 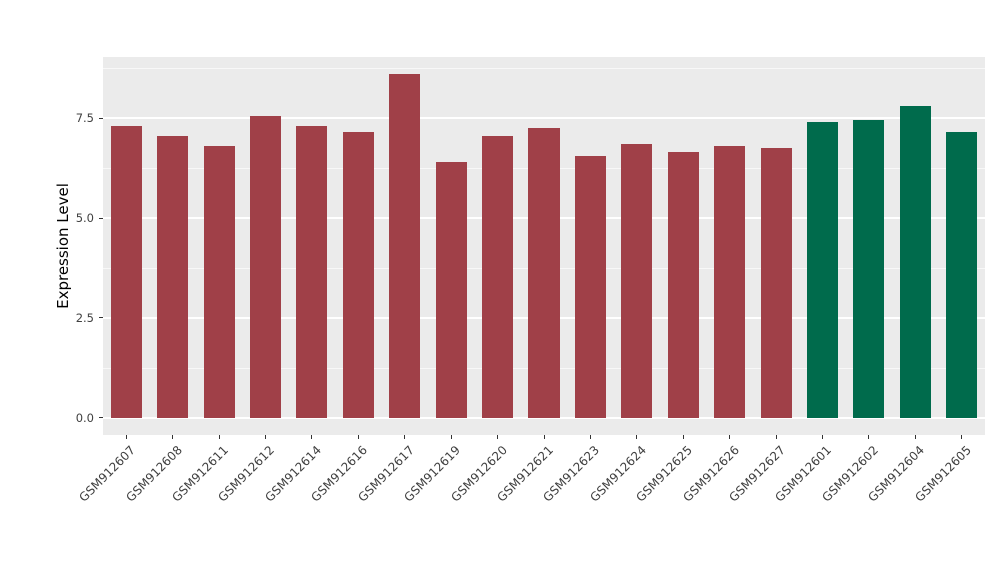 What do you see at coordinates (637, 281) in the screenshot?
I see `bar-GSM912624` at bounding box center [637, 281].